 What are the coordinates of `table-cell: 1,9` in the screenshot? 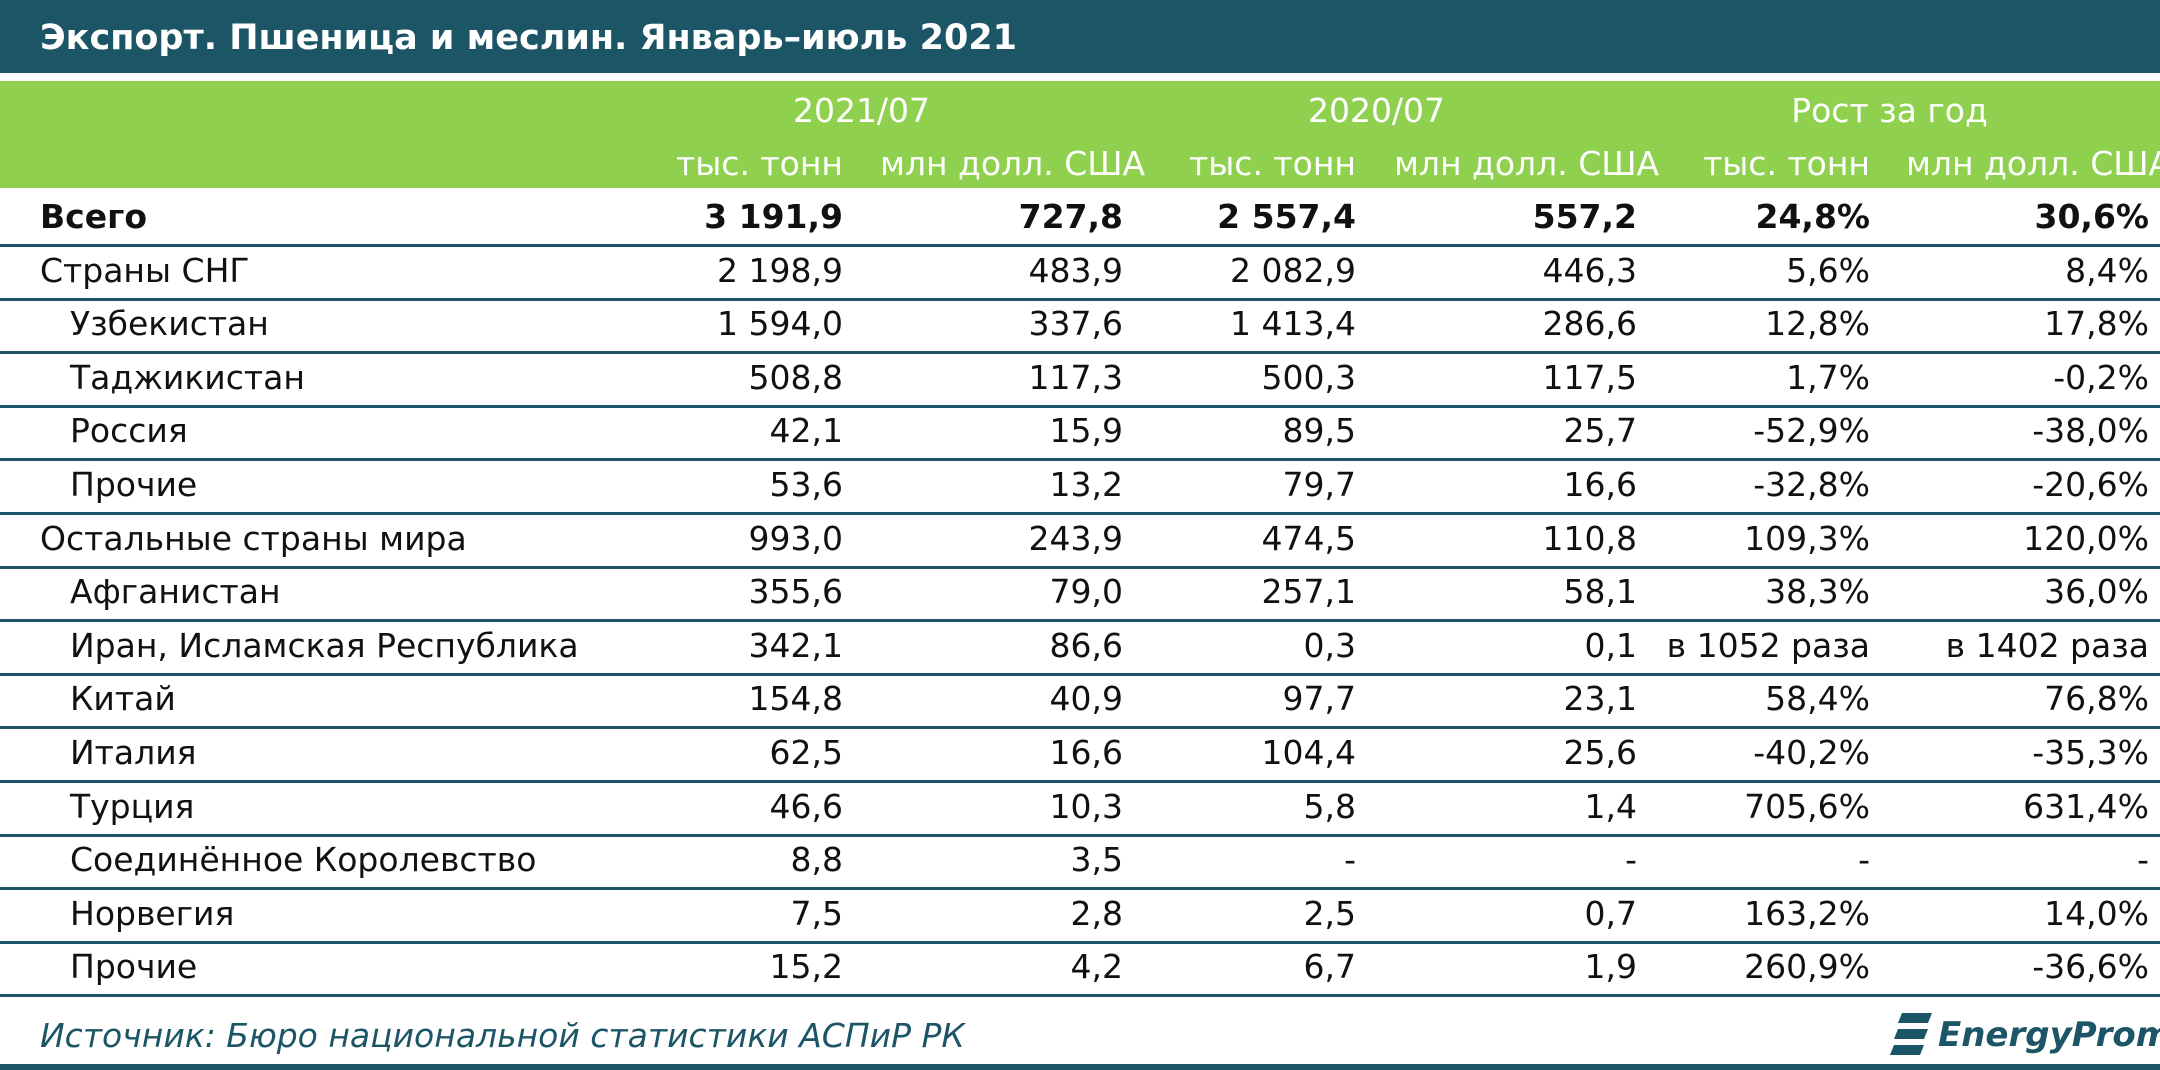 It's located at (1610, 966).